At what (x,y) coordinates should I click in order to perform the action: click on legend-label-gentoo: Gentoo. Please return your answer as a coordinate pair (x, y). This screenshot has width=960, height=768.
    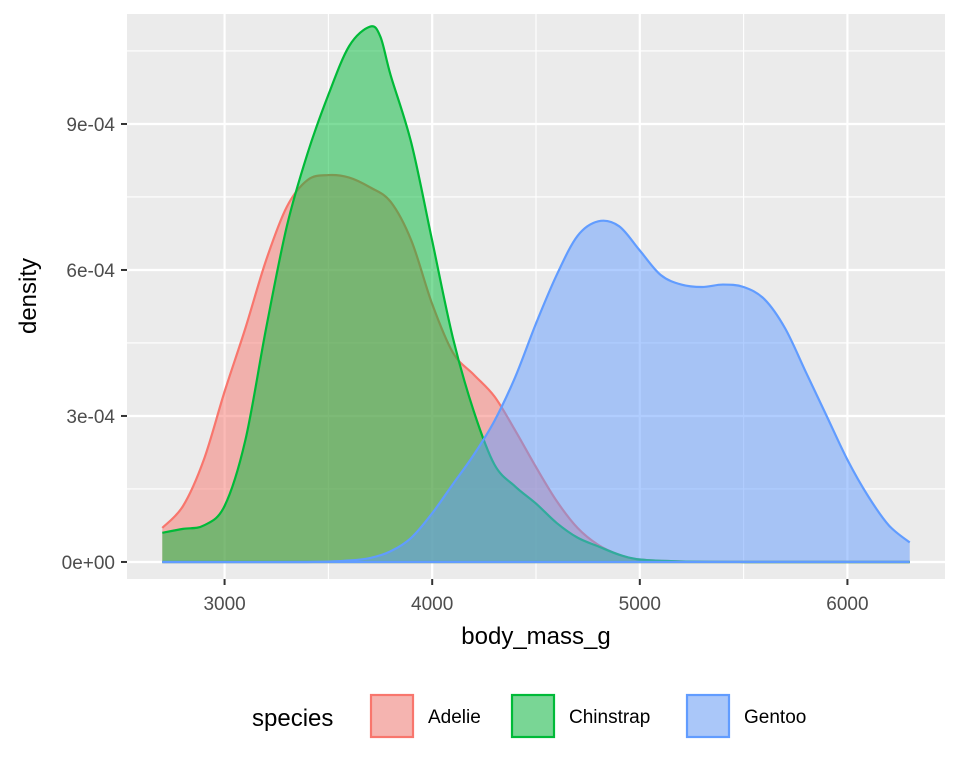
    Looking at the image, I should click on (775, 717).